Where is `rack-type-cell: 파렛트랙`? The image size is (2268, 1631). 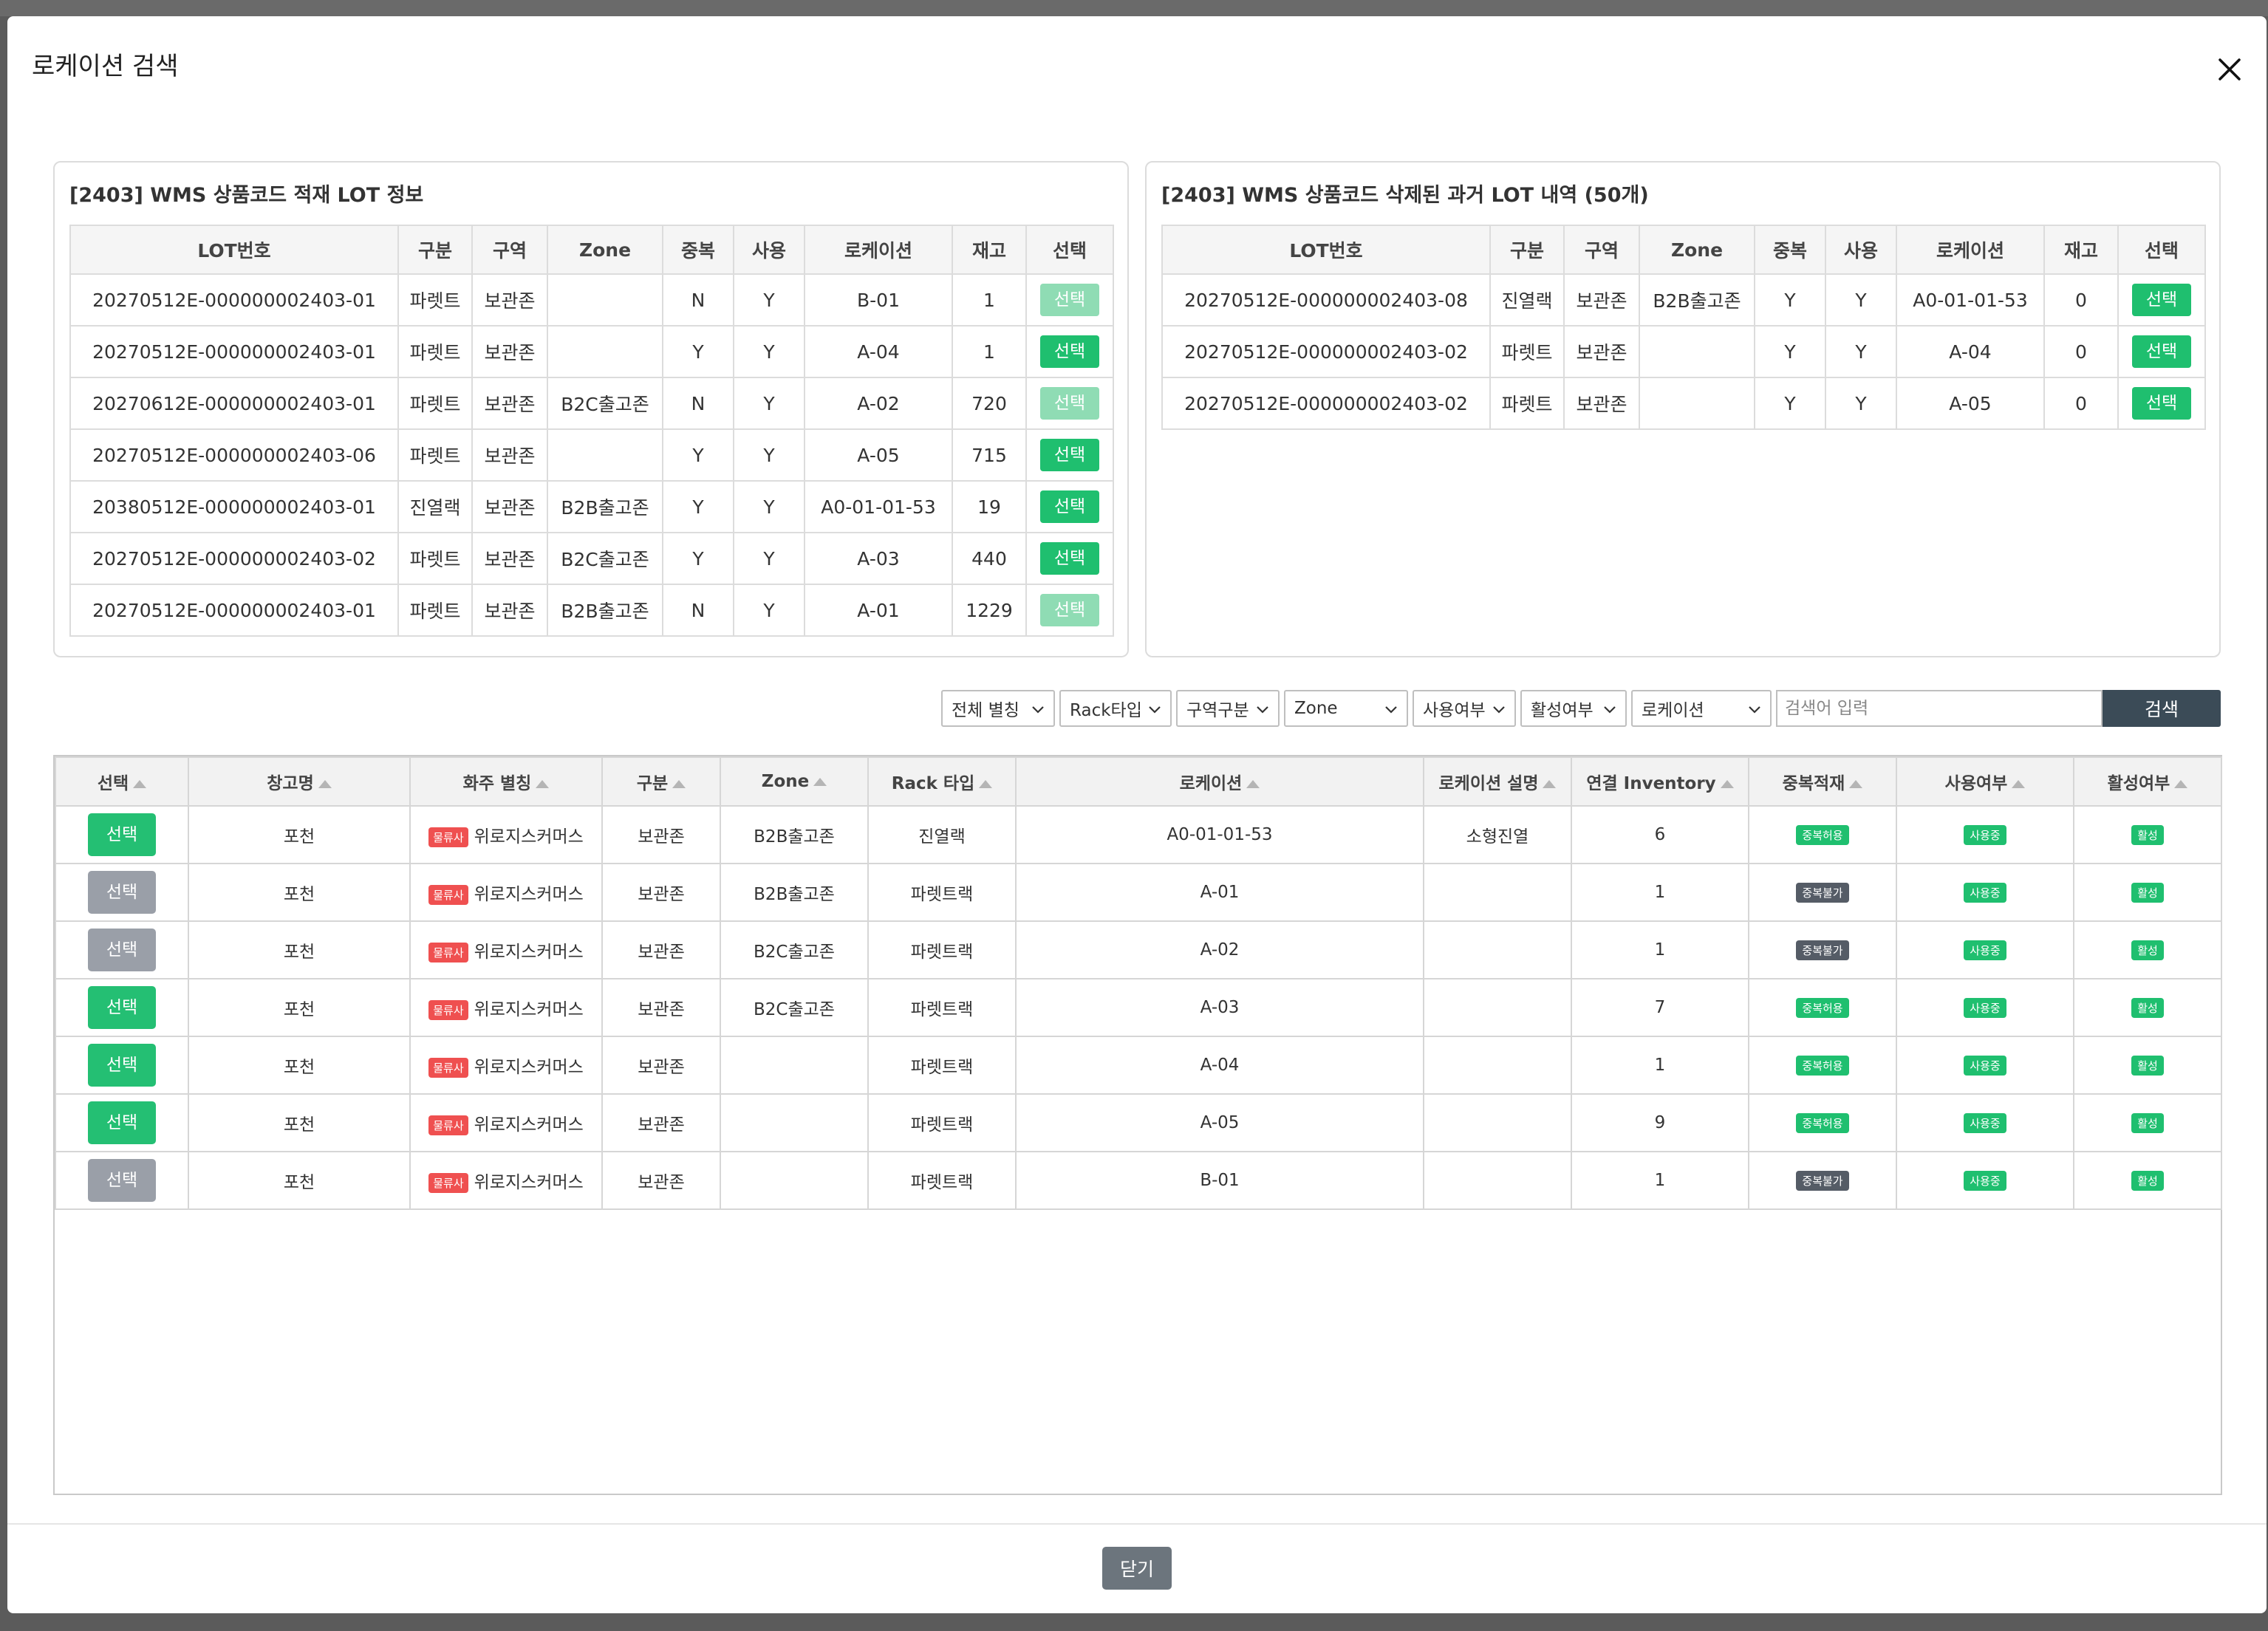
rack-type-cell: 파렛트랙 is located at coordinates (942, 1065).